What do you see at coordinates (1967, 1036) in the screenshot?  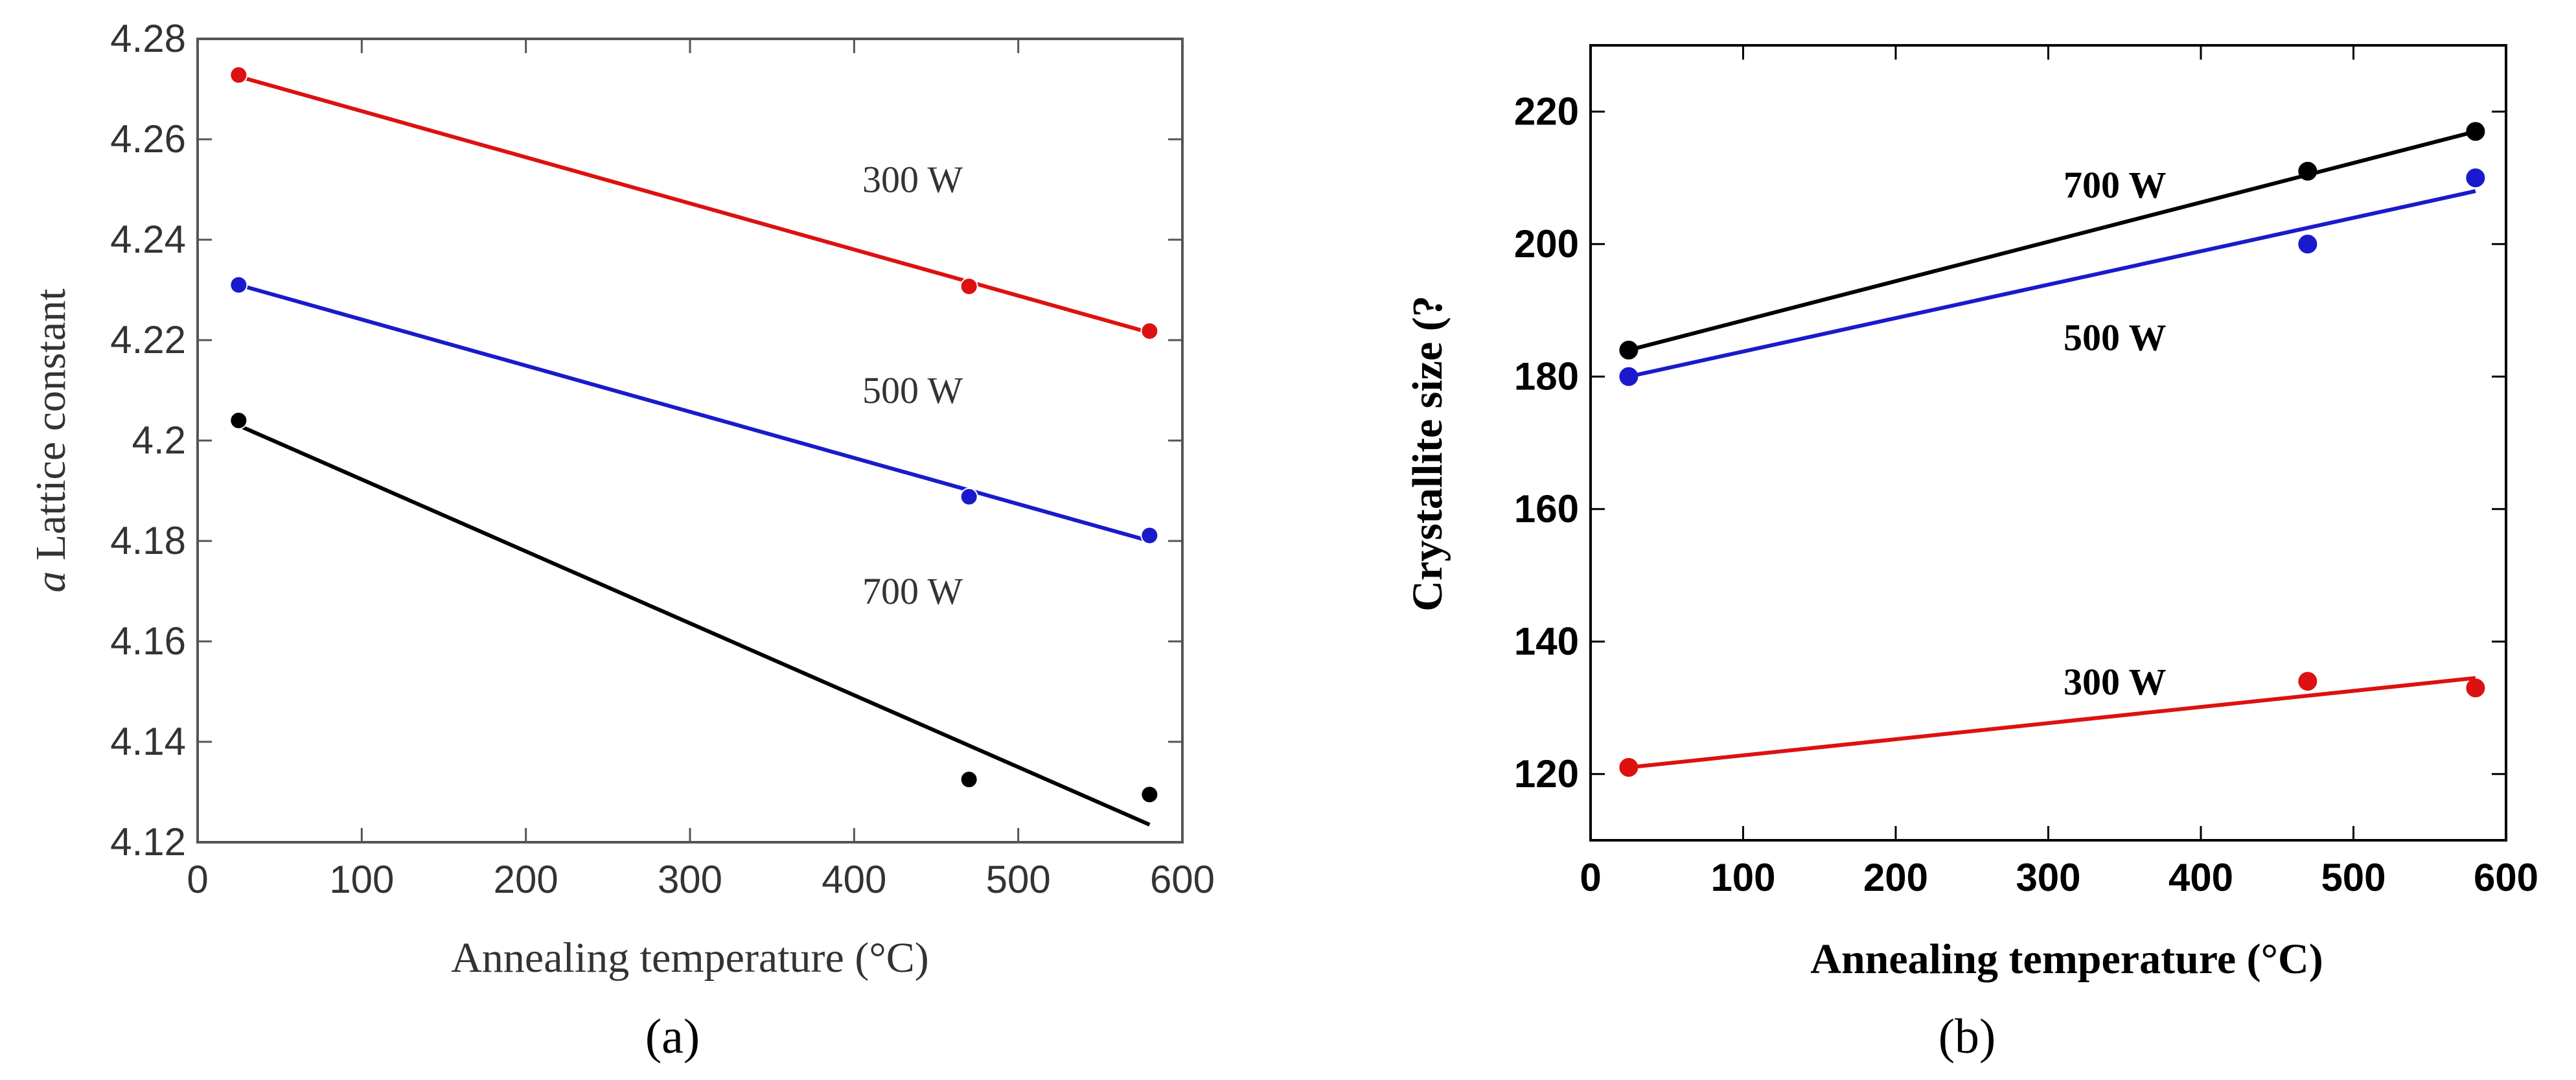 I see `panel-b-caption: (b)` at bounding box center [1967, 1036].